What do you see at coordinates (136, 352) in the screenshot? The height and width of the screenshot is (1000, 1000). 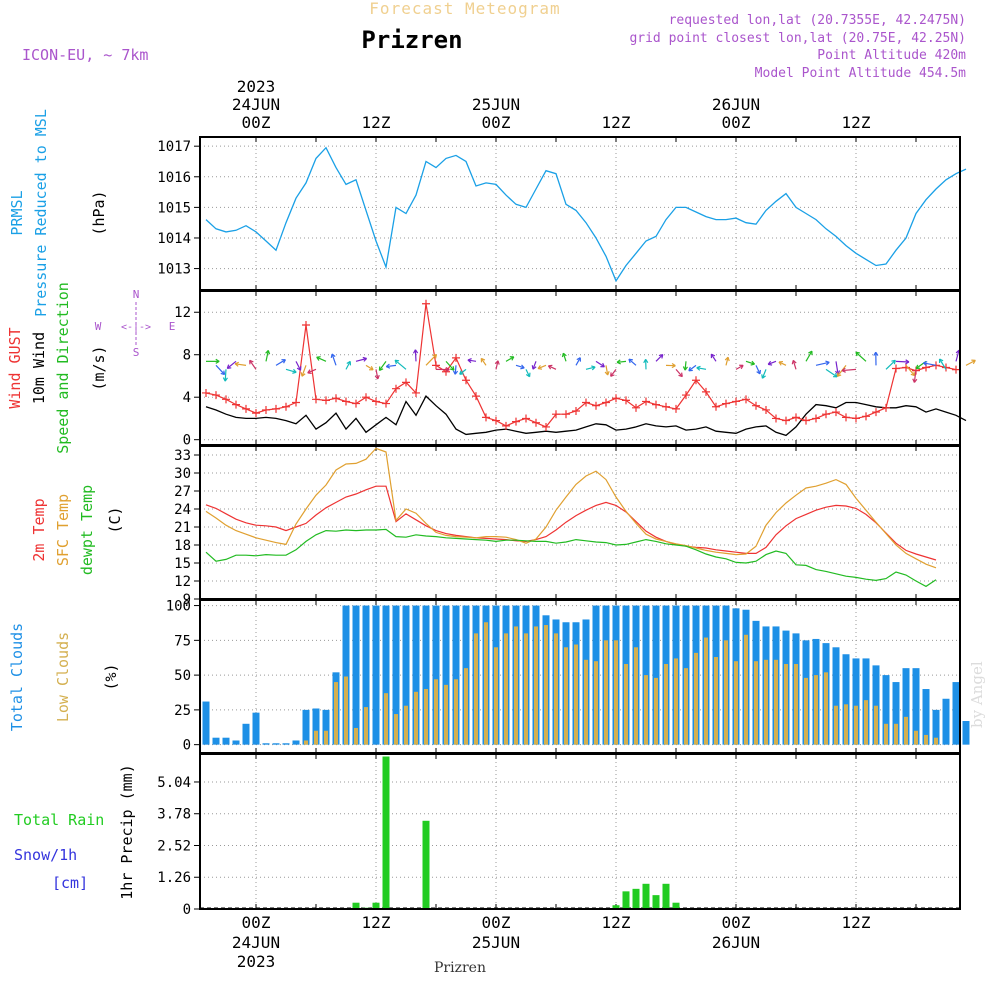 I see `compass-s: S` at bounding box center [136, 352].